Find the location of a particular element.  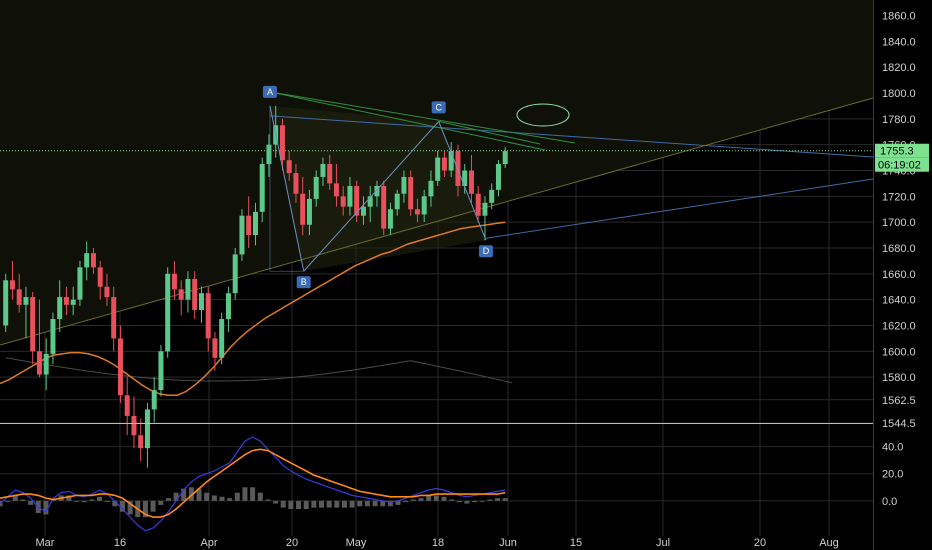

lower-channel-line is located at coordinates (679, 208).